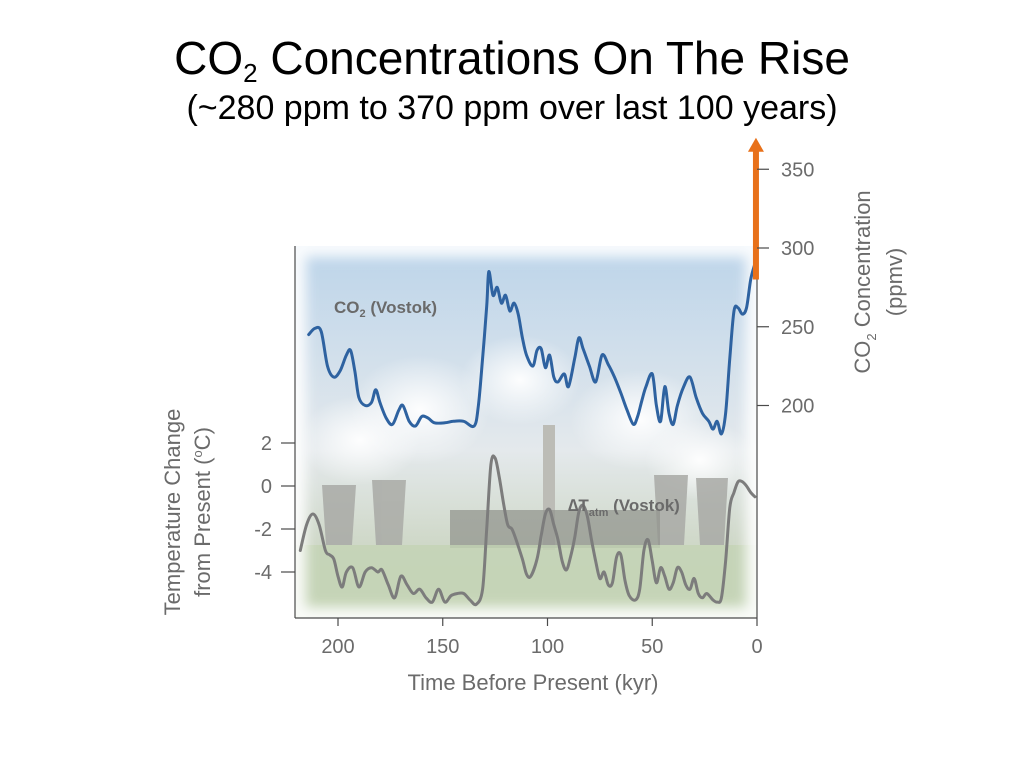 Image resolution: width=1024 pixels, height=768 pixels. What do you see at coordinates (862, 261) in the screenshot?
I see `right-axis-title-line1-suffix: Concentration` at bounding box center [862, 261].